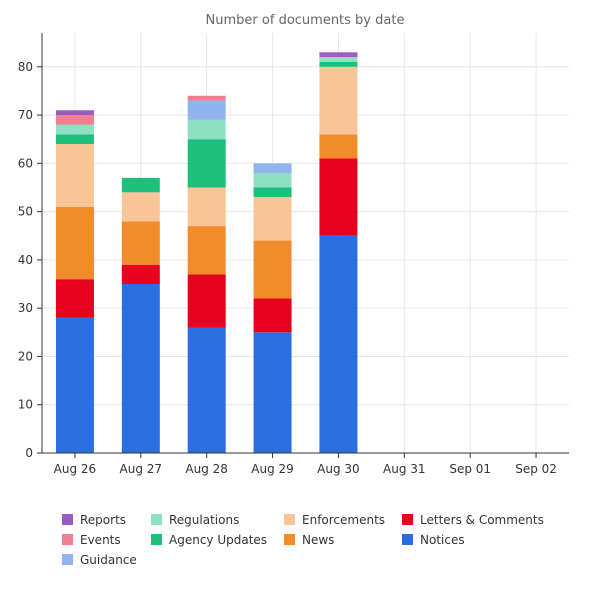  I want to click on y-tick-label: 0, so click(29, 453).